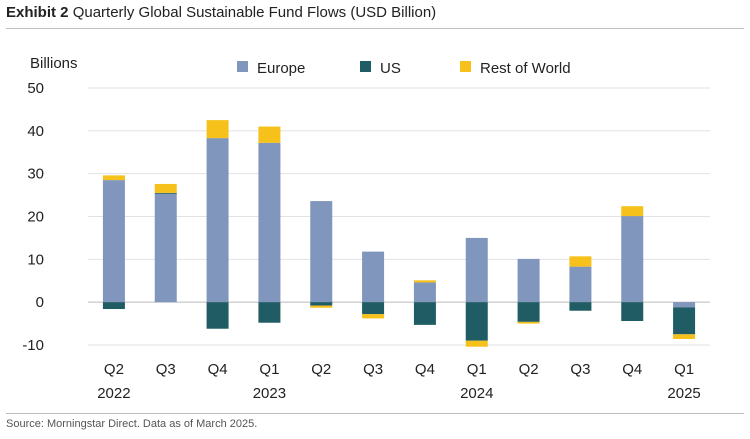 The image size is (750, 439). Describe the element at coordinates (525, 68) in the screenshot. I see `legend-label: Rest of World` at that location.